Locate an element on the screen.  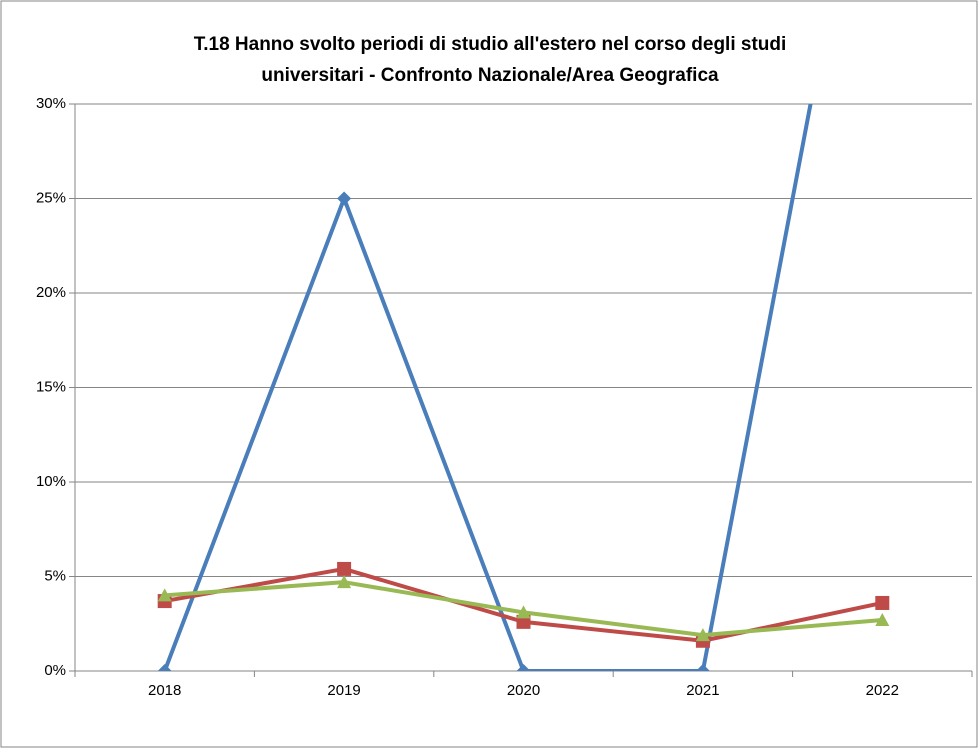
y-tick-label: 20% is located at coordinates (51, 292).